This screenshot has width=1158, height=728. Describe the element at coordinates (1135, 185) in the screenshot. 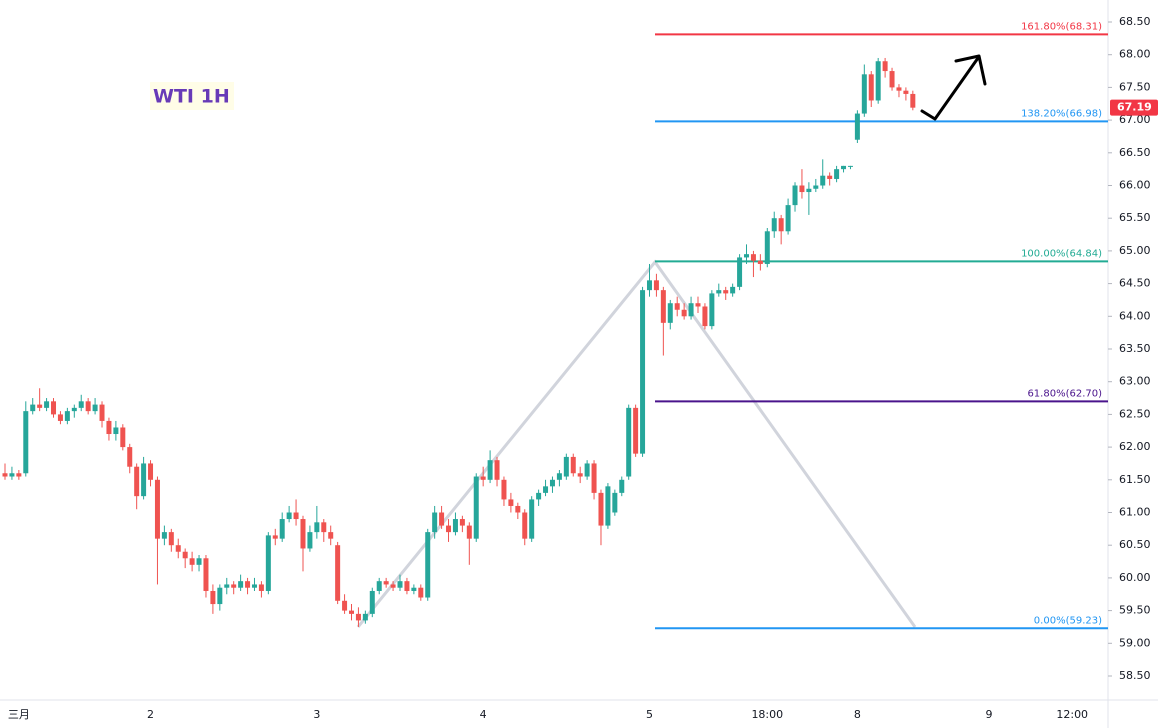

I see `y-tick-label: 66.00` at that location.